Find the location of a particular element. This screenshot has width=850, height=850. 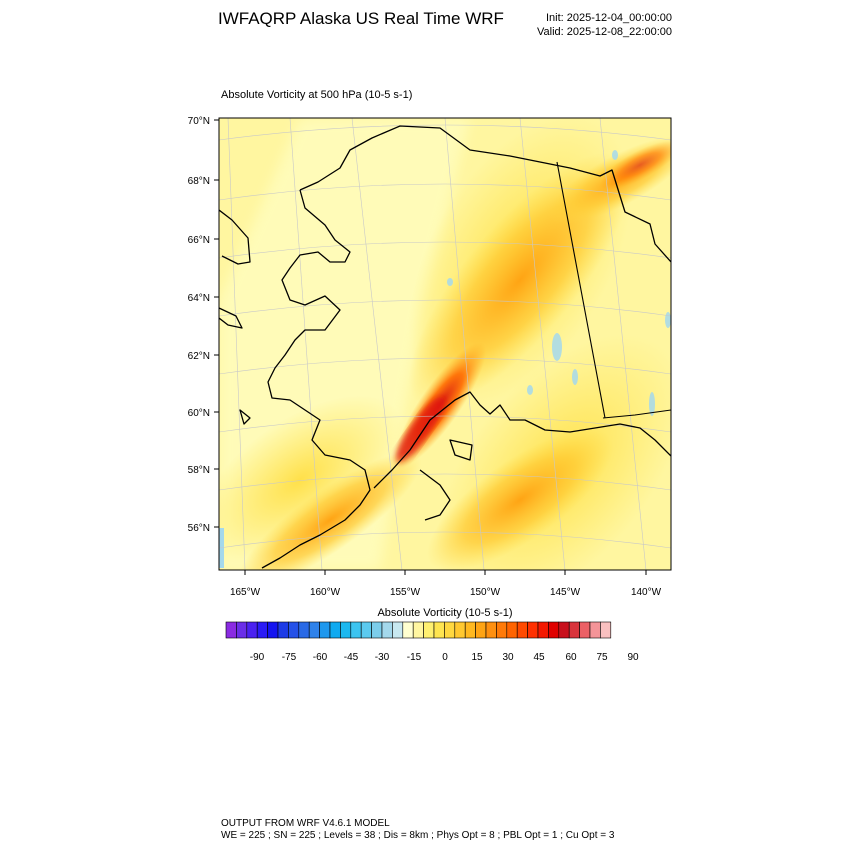

lat-label: 70°N is located at coordinates (199, 121).